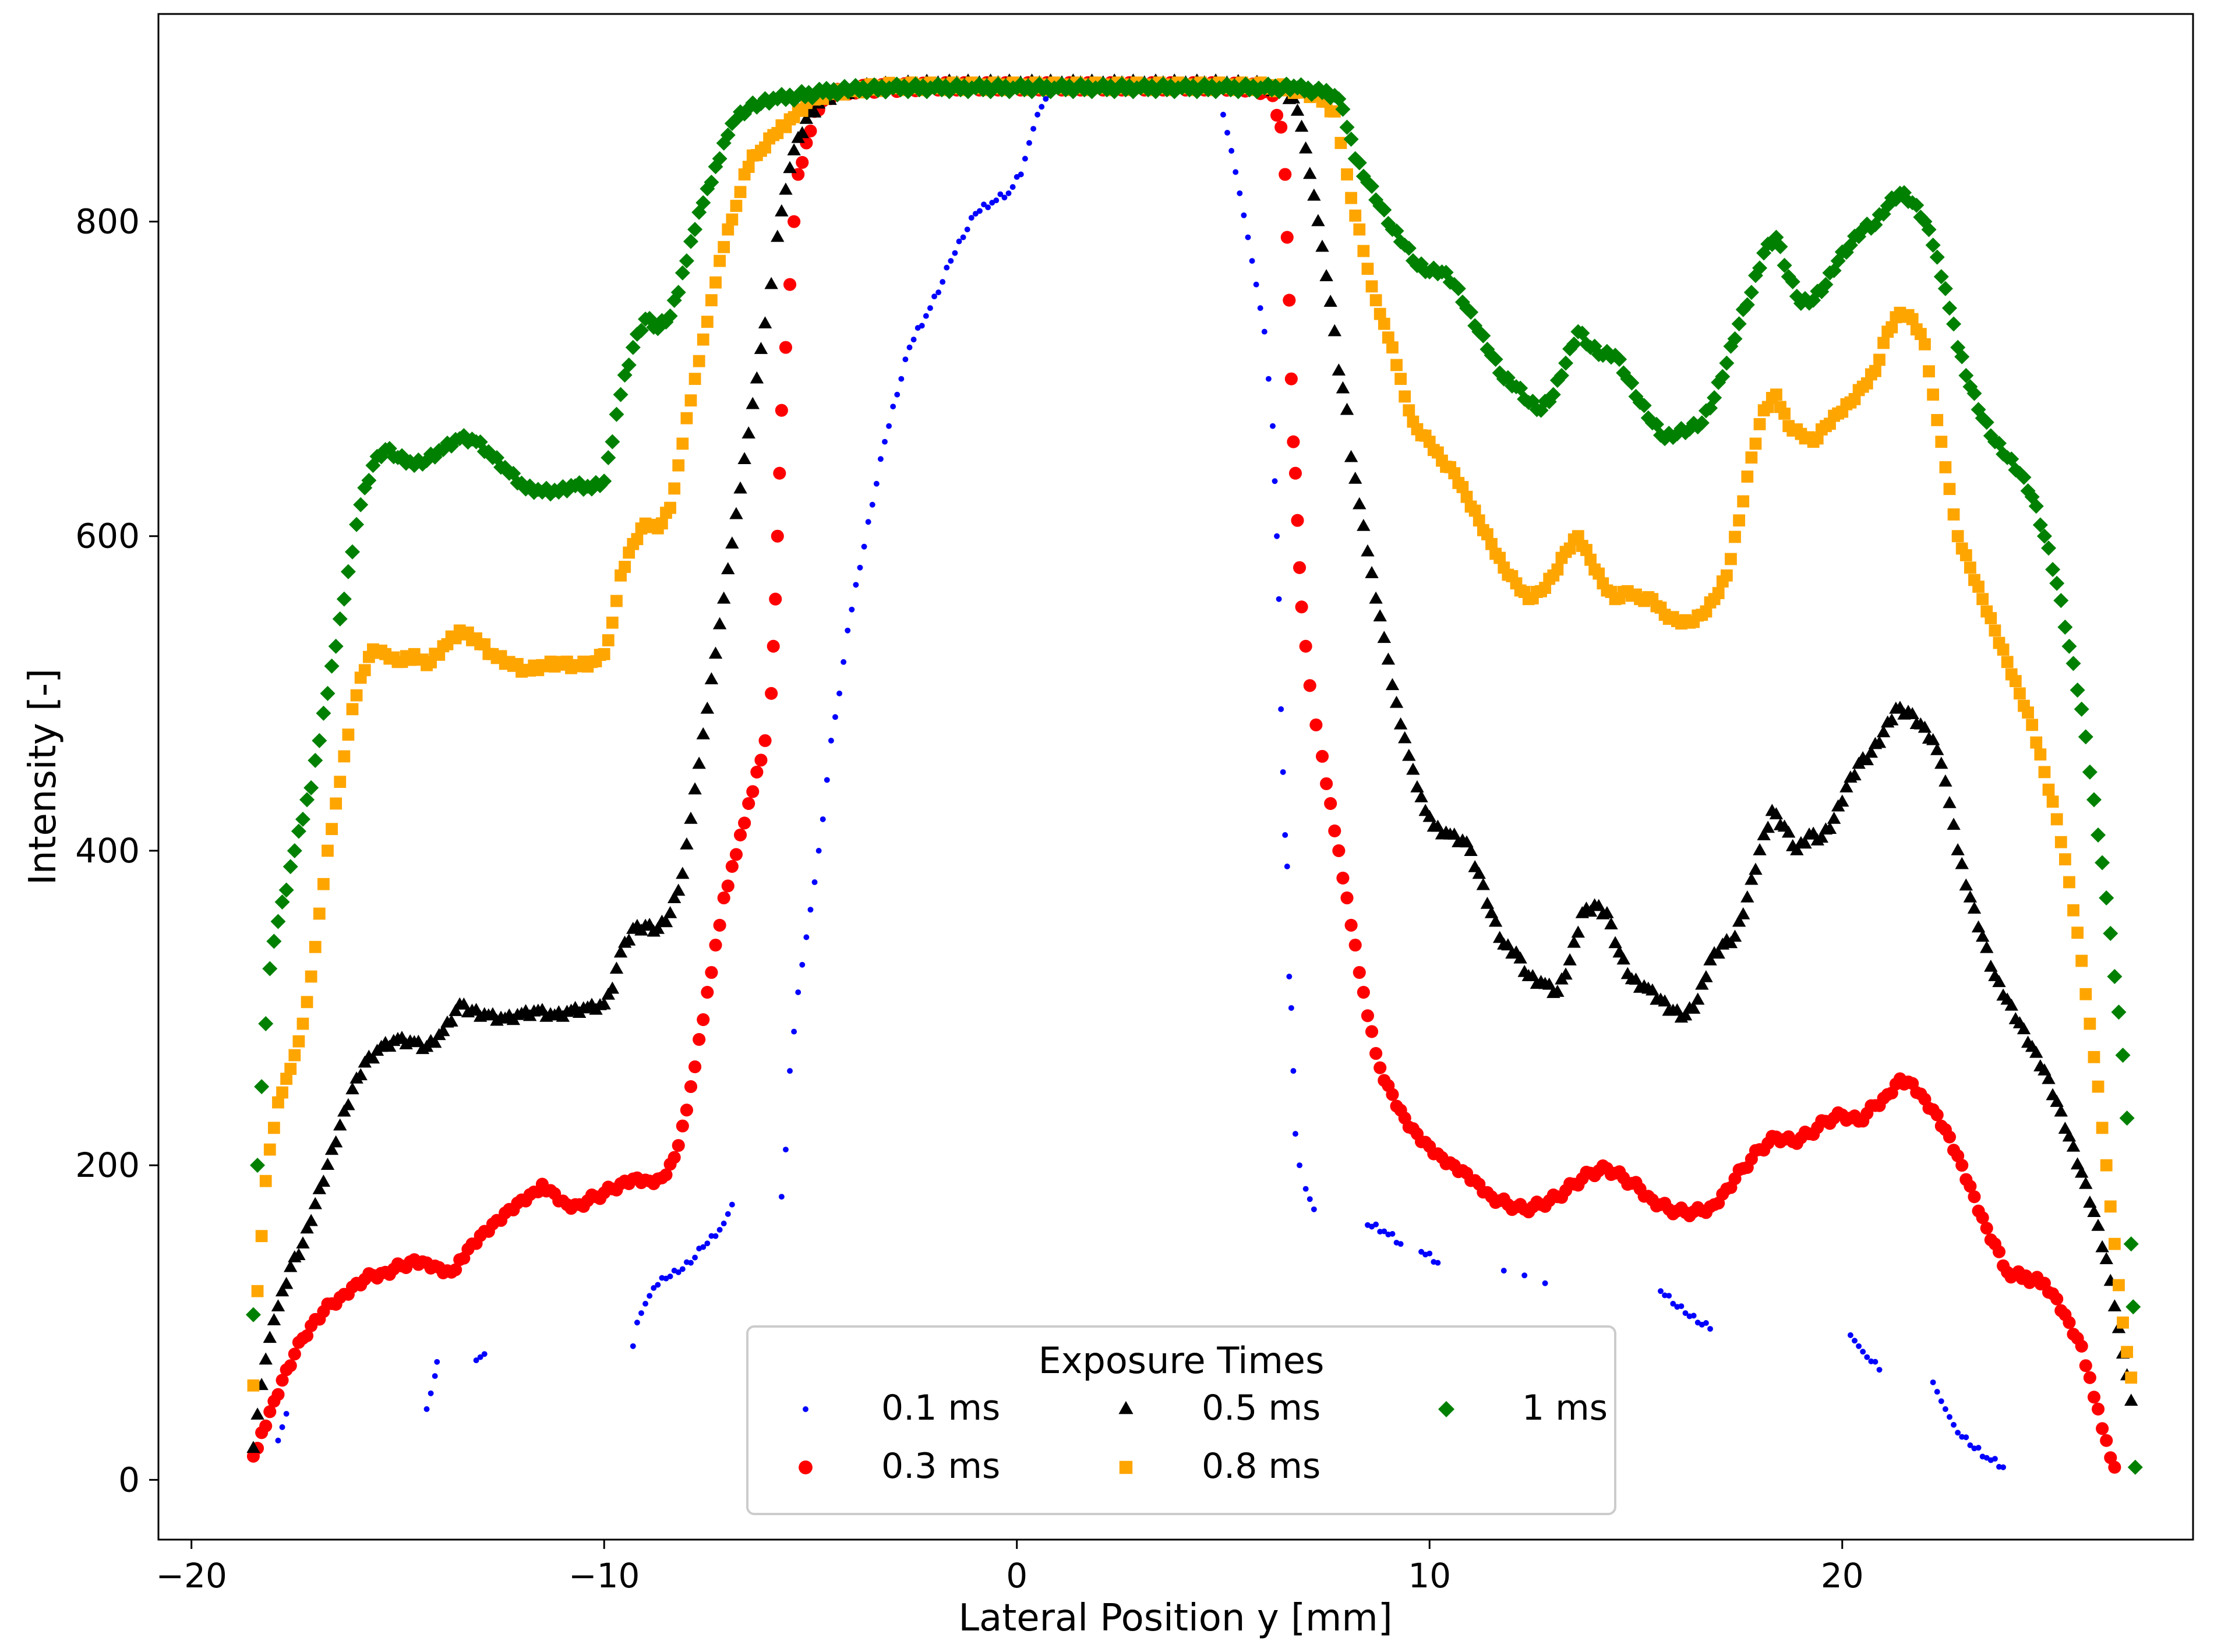 Image resolution: width=2221 pixels, height=1652 pixels. What do you see at coordinates (117, 850) in the screenshot?
I see `y-axis: 0 200 400 600 800` at bounding box center [117, 850].